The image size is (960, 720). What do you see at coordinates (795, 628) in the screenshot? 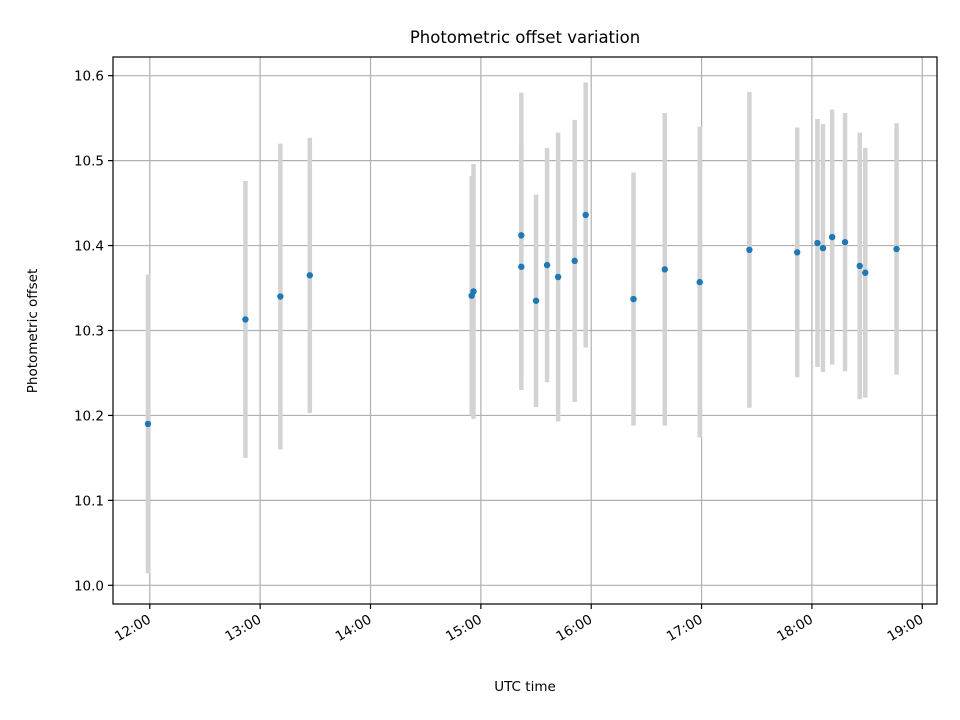
I see `x-tick-label: 18:00` at bounding box center [795, 628].